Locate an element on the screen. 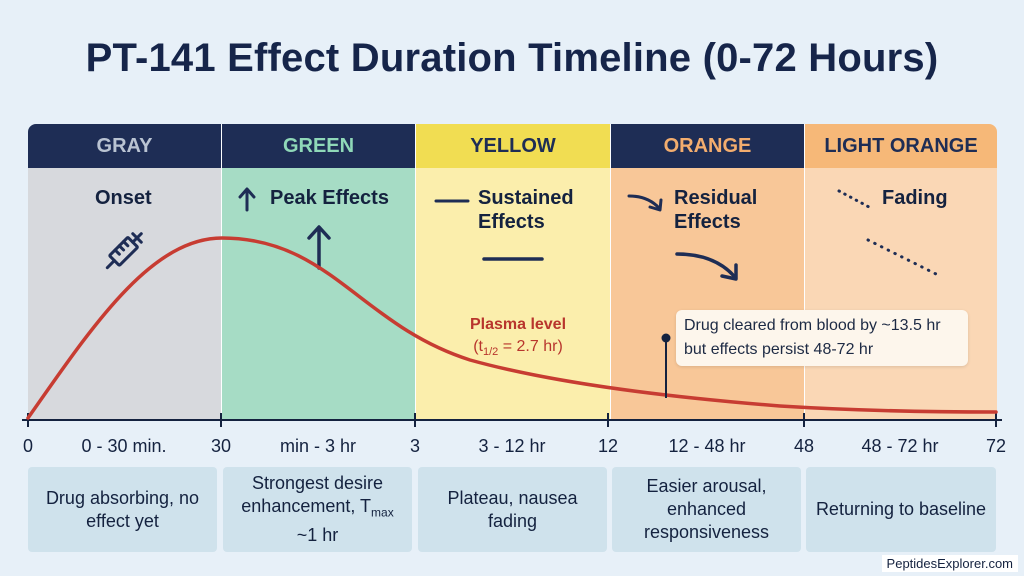 This screenshot has height=576, width=1024. range-label-residual: 12 - 48 hr is located at coordinates (707, 446).